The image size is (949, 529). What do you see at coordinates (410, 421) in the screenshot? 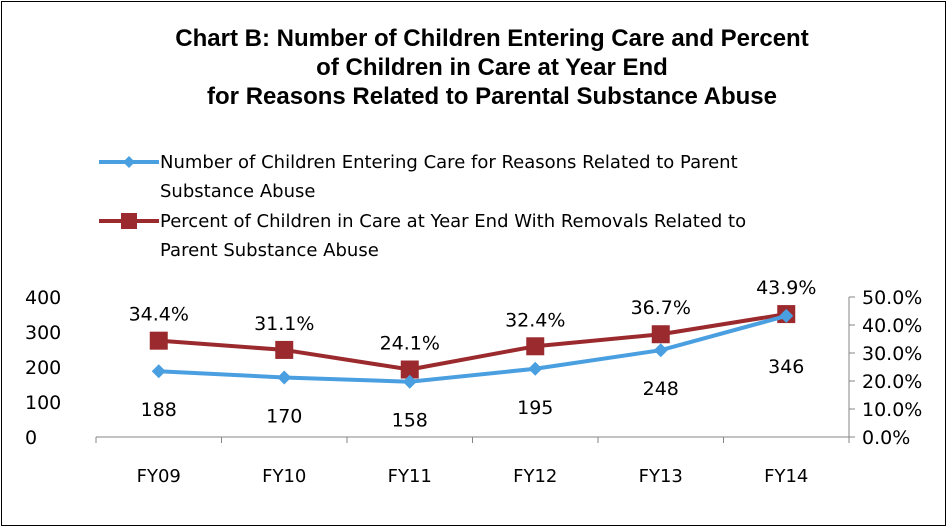
I see `series-1-data-label: 158` at bounding box center [410, 421].